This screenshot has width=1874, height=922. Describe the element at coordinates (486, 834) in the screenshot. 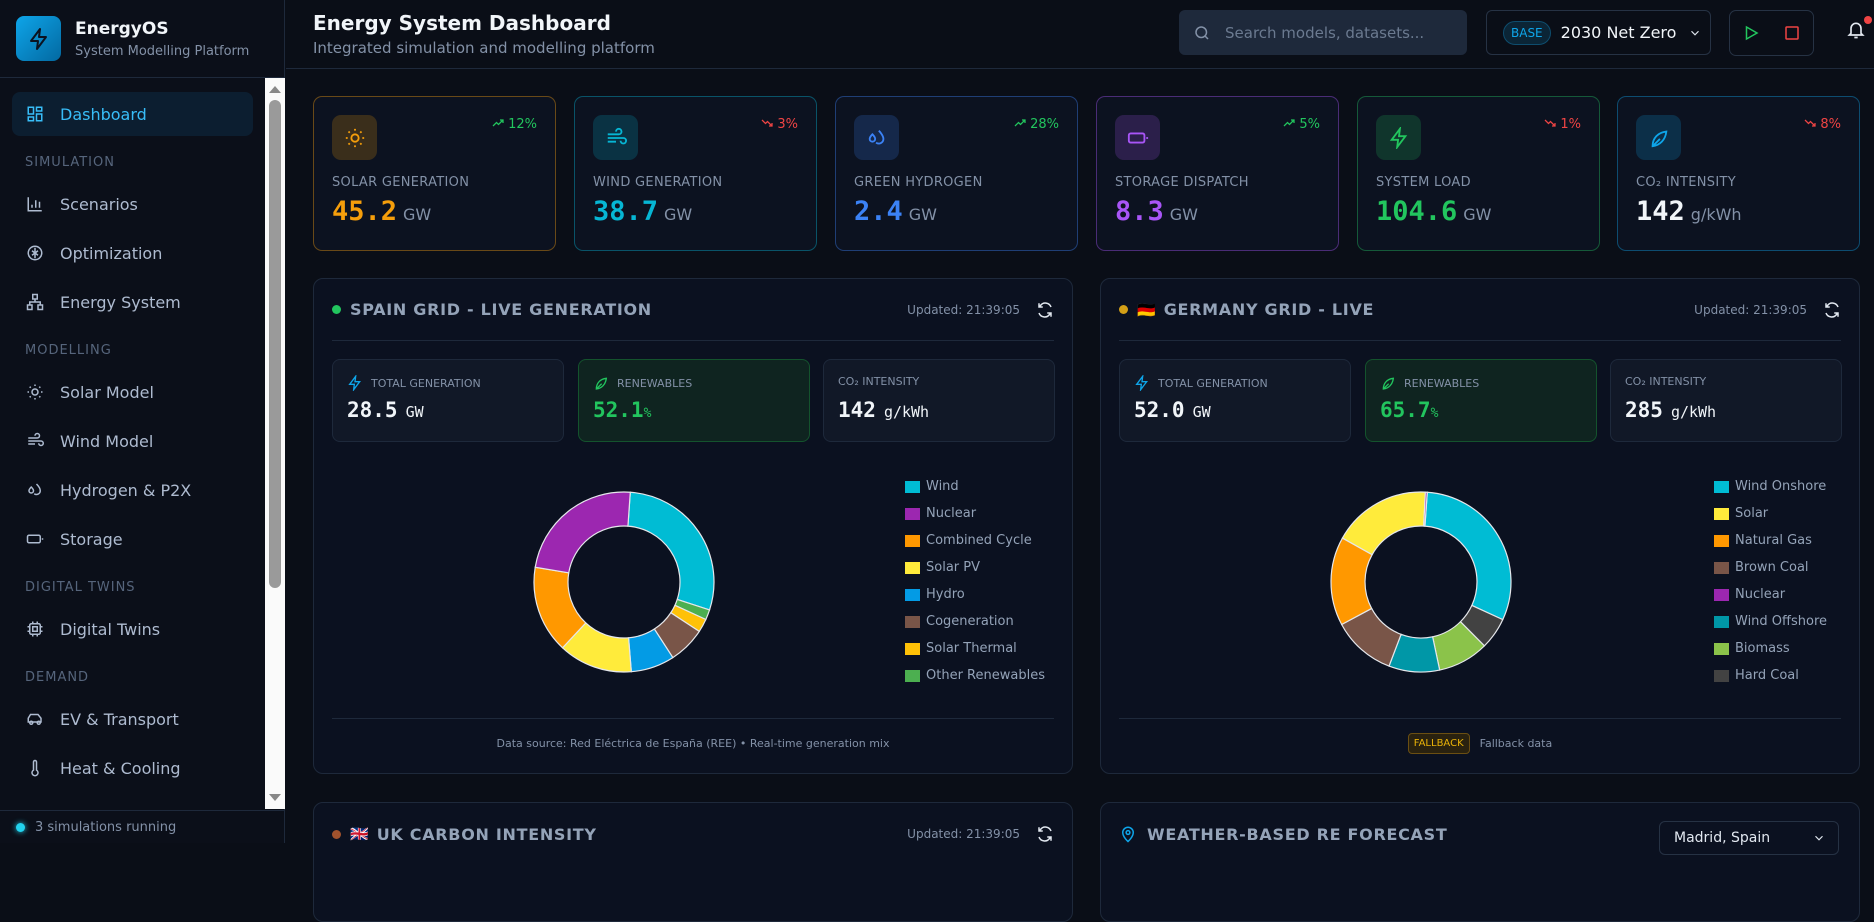

I see `panel-title: UK CARBON INTENSITY` at that location.